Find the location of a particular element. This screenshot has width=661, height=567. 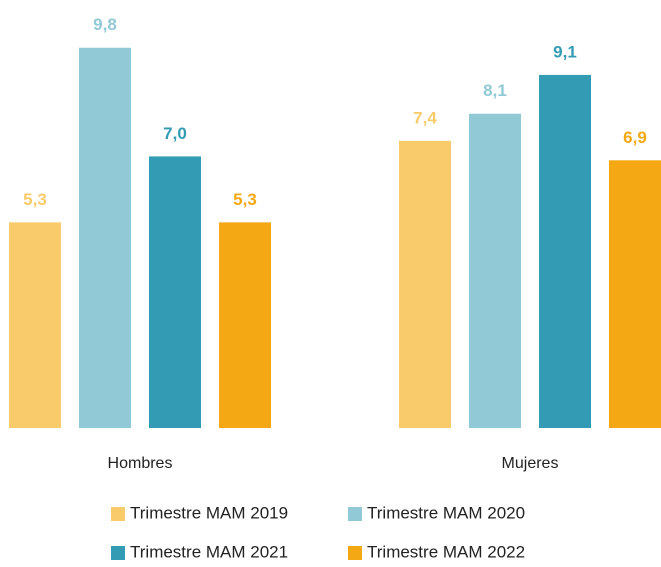

category-label: Mujeres is located at coordinates (530, 463).